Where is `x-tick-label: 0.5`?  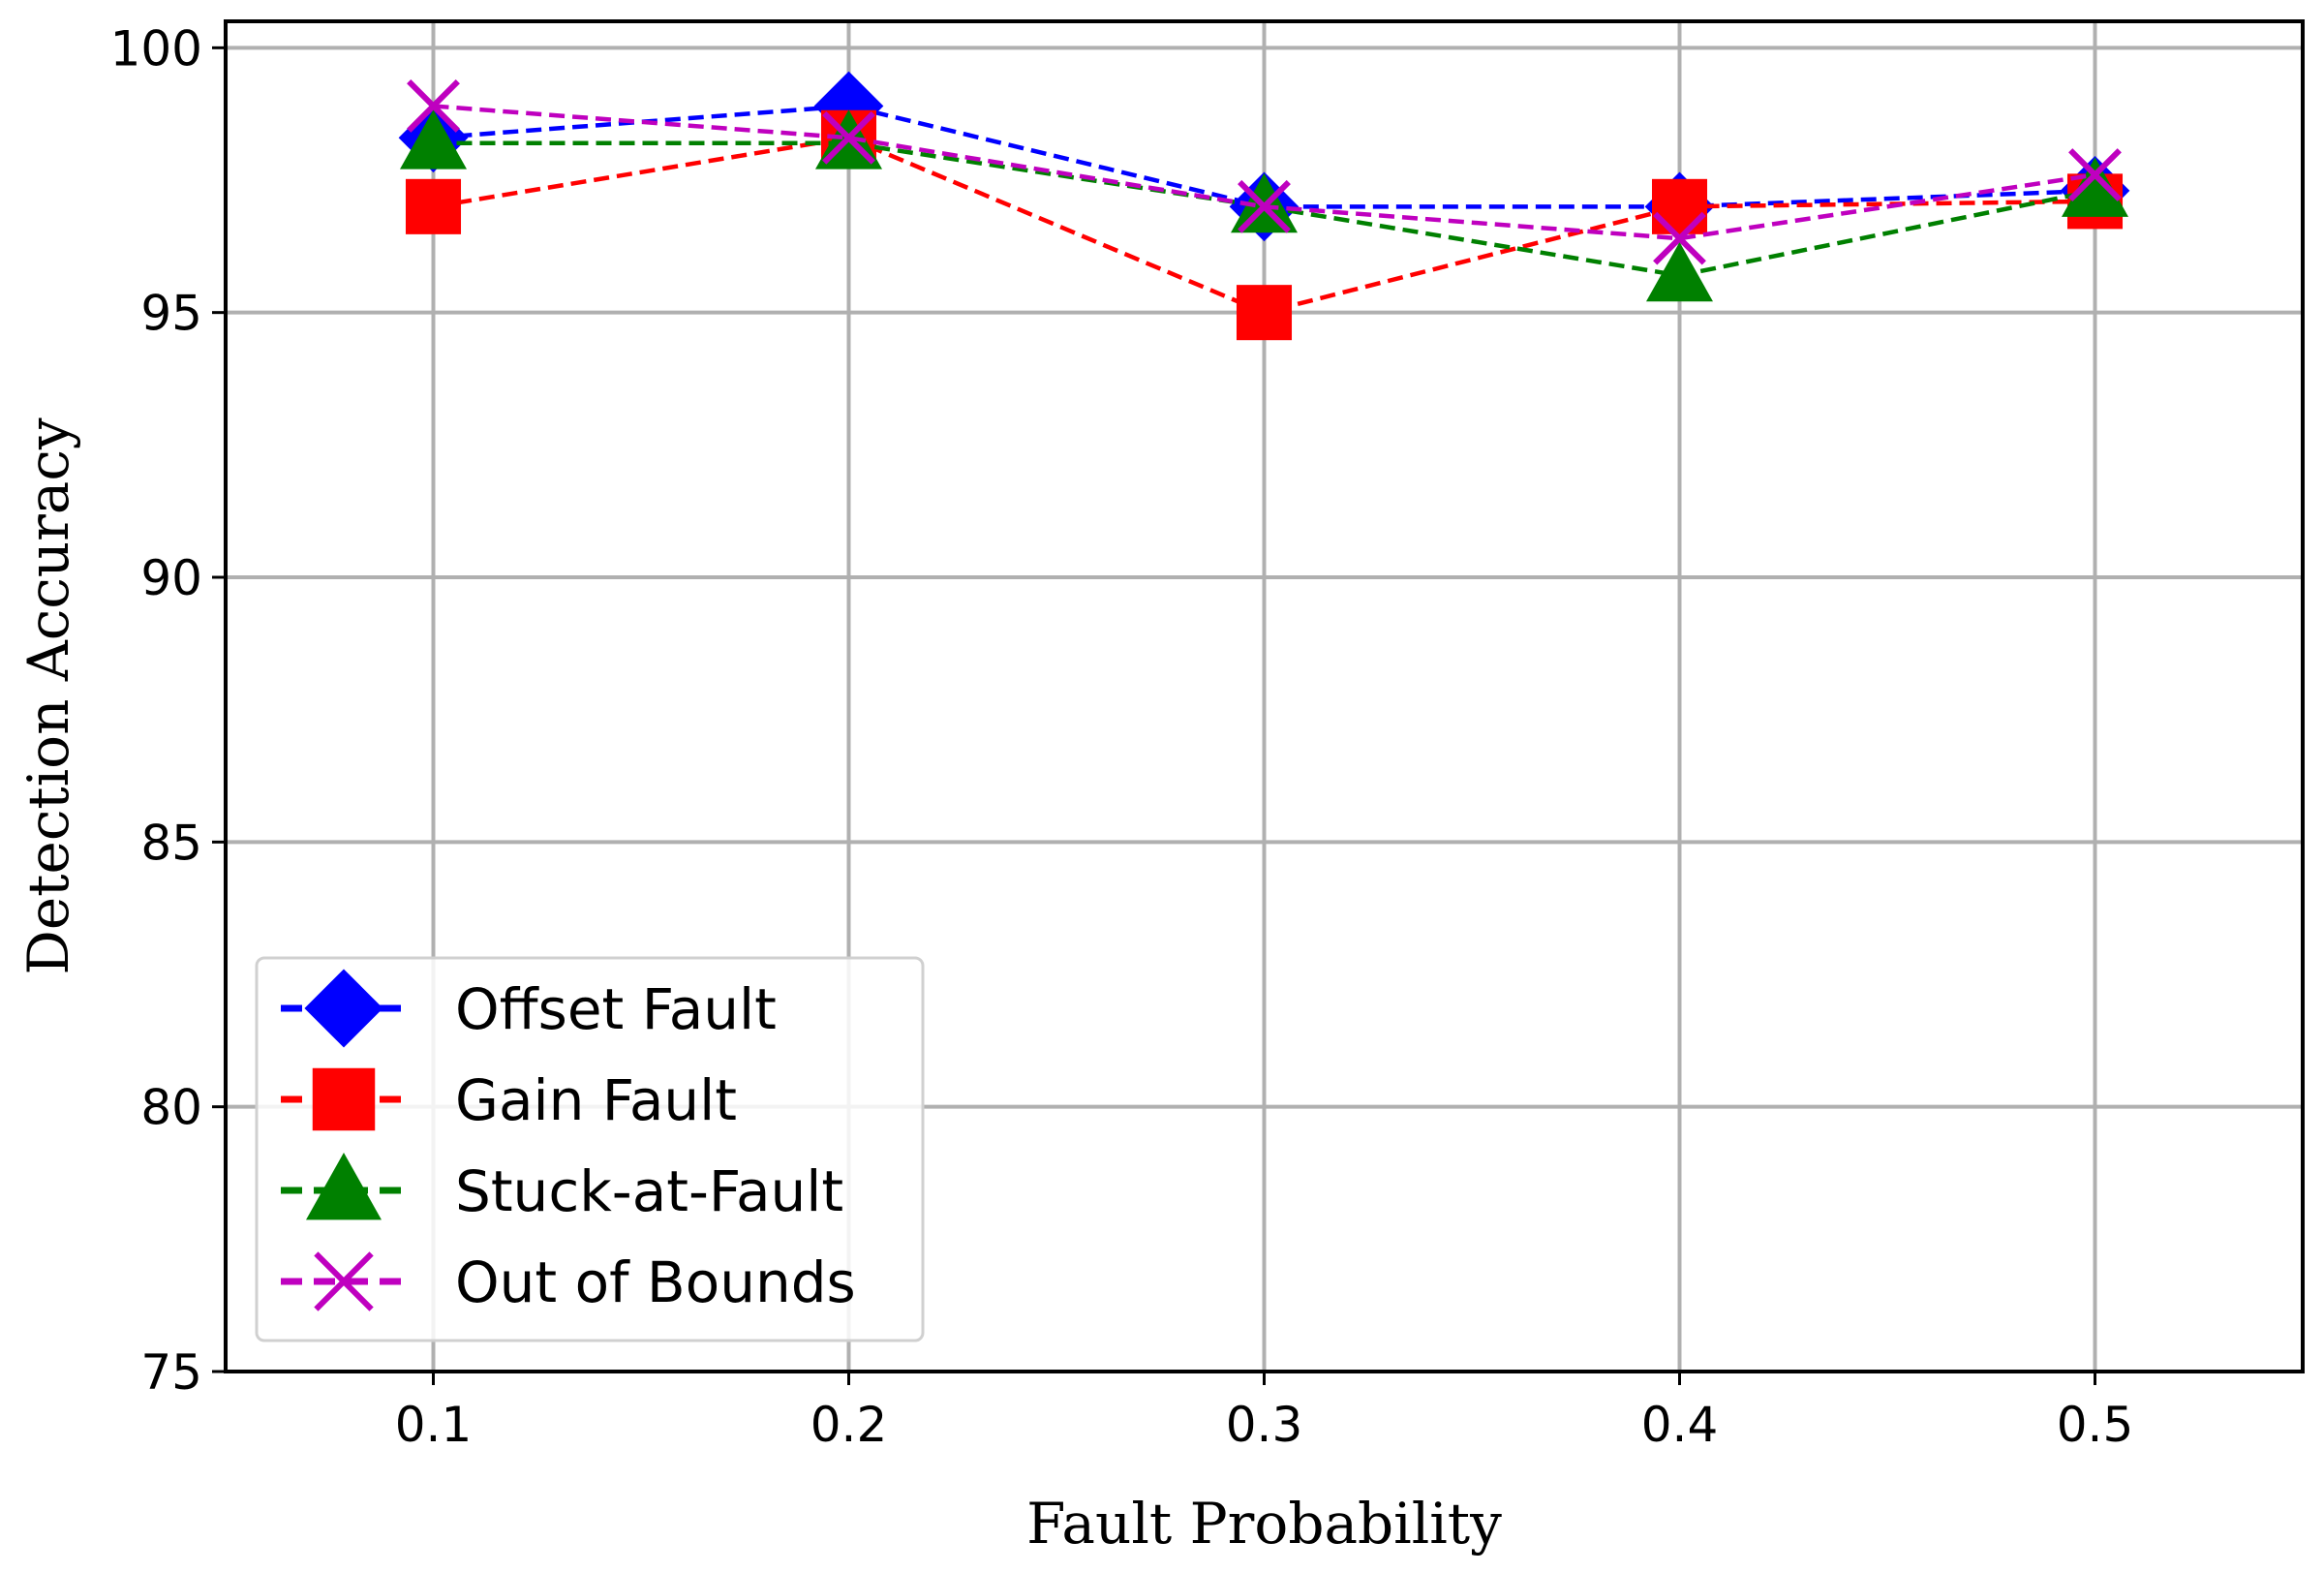 x-tick-label: 0.5 is located at coordinates (2096, 1425).